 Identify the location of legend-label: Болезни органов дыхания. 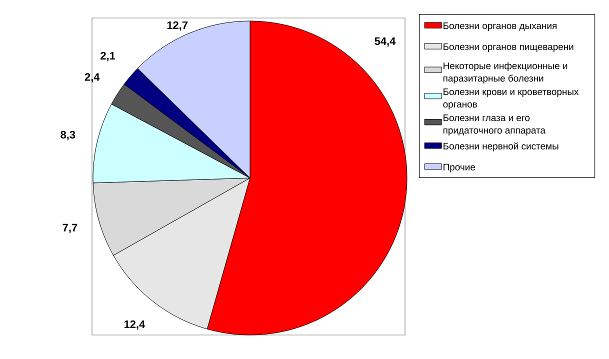
(500, 26).